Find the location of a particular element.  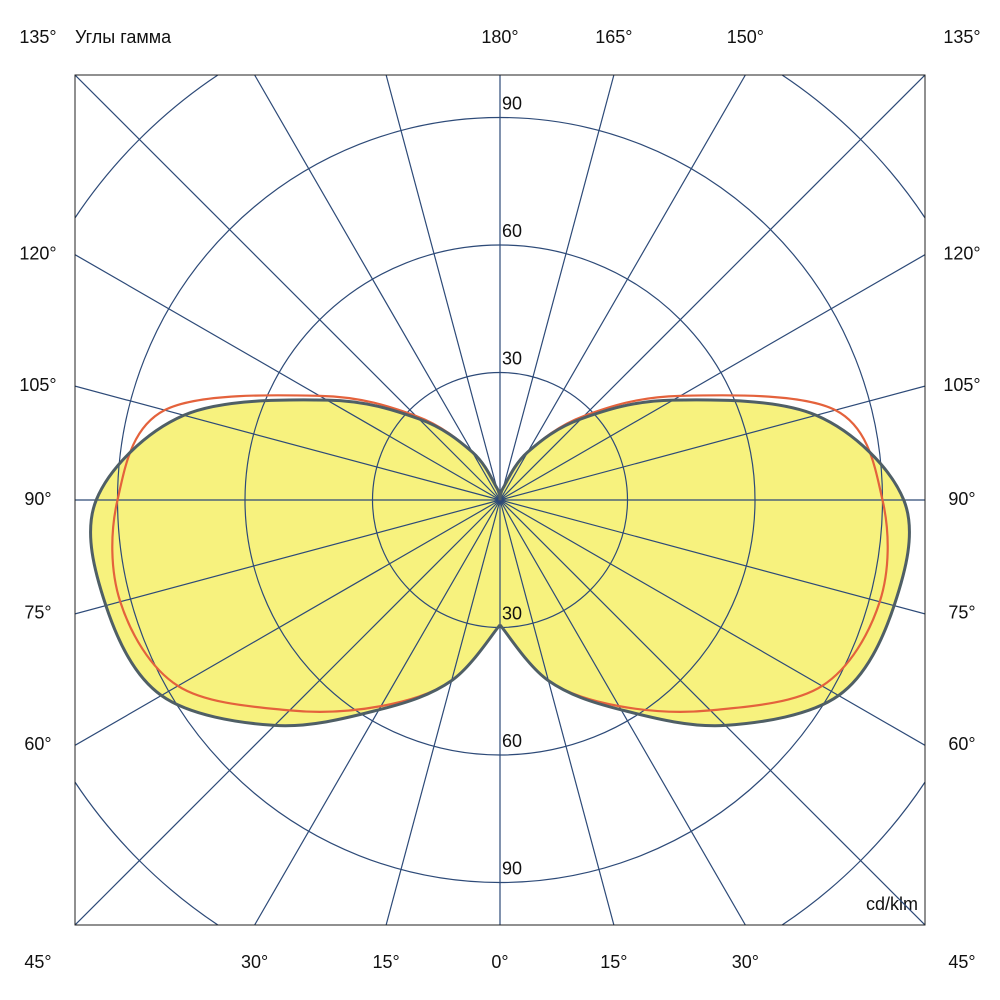

unit-label: cd/klm is located at coordinates (892, 904).